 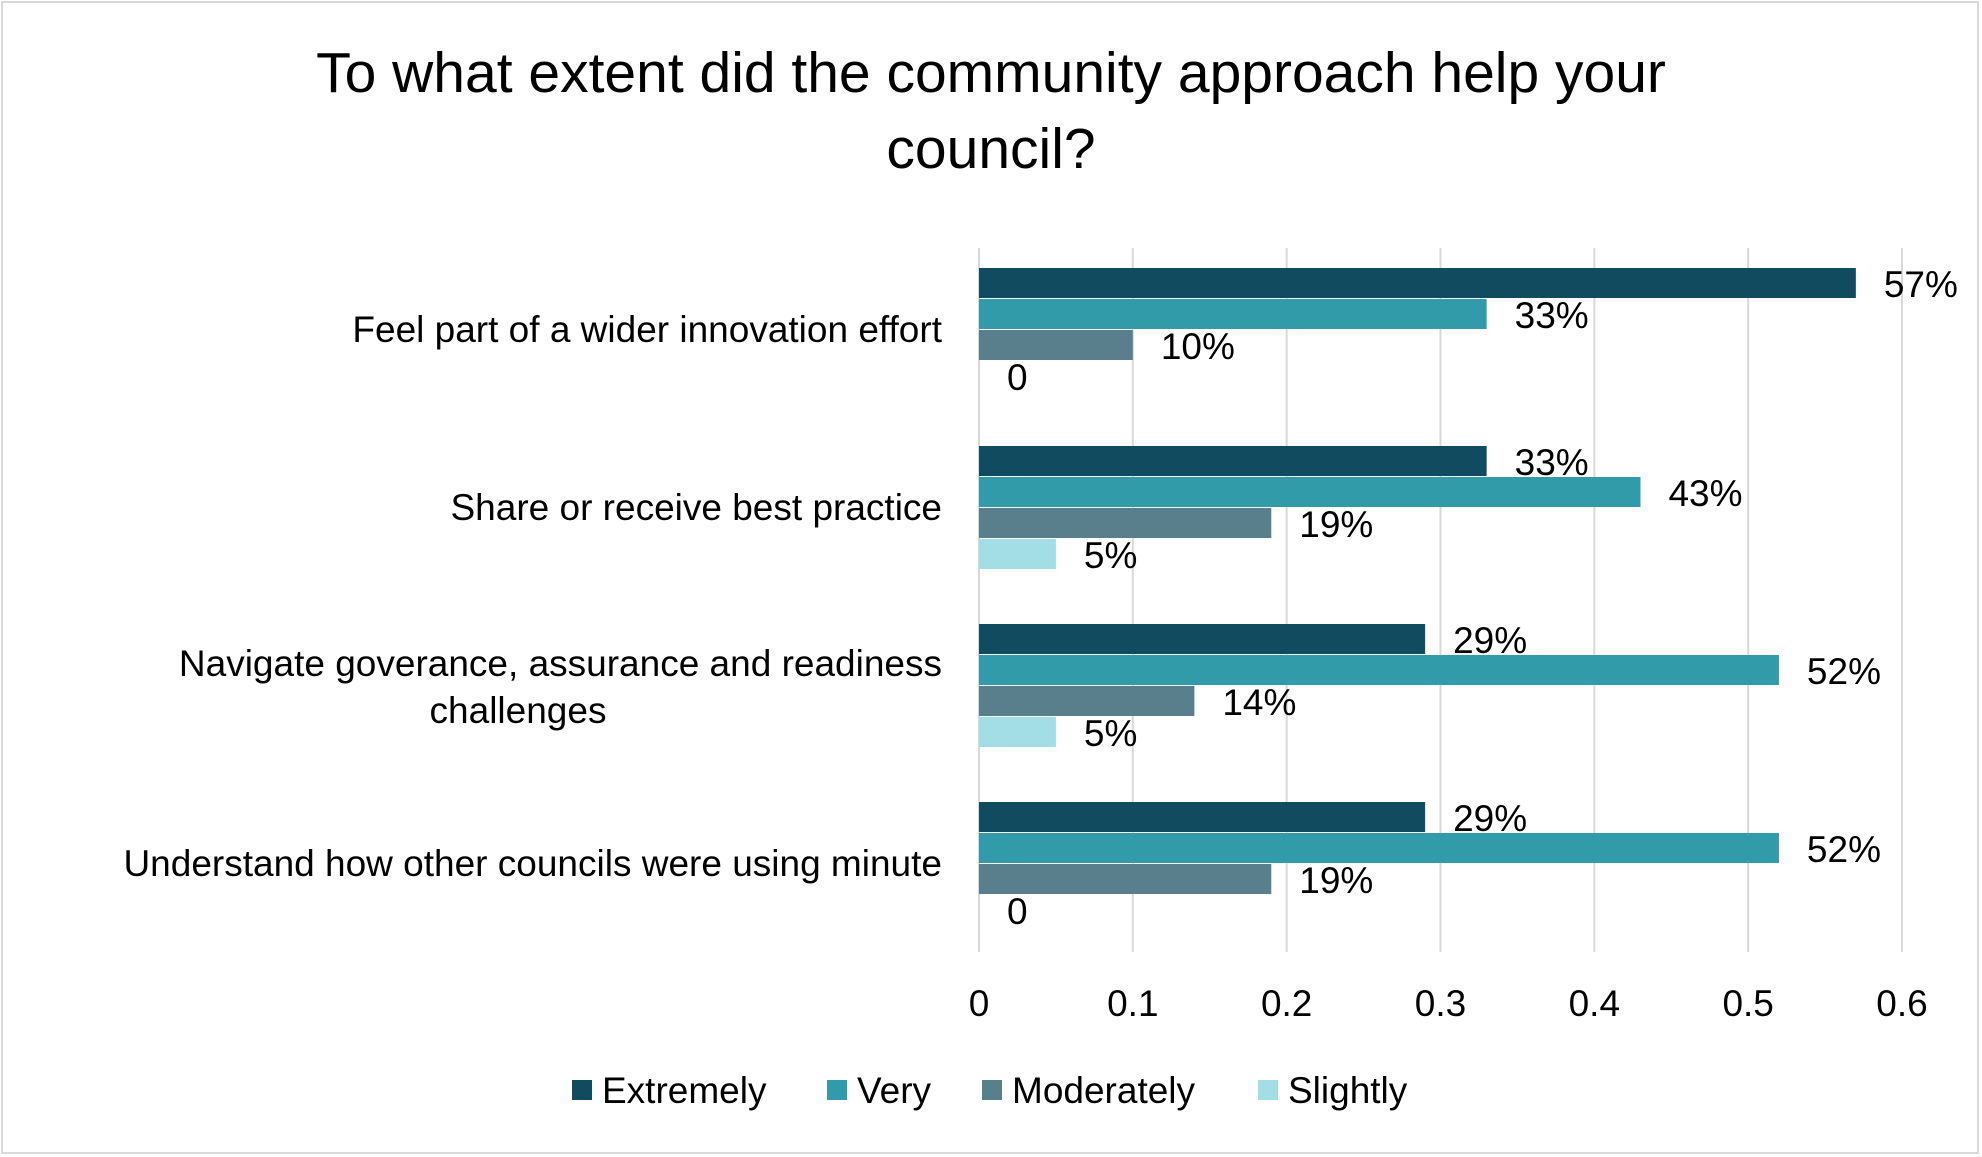 What do you see at coordinates (1747, 1003) in the screenshot?
I see `x-tick-label-5: 0.5` at bounding box center [1747, 1003].